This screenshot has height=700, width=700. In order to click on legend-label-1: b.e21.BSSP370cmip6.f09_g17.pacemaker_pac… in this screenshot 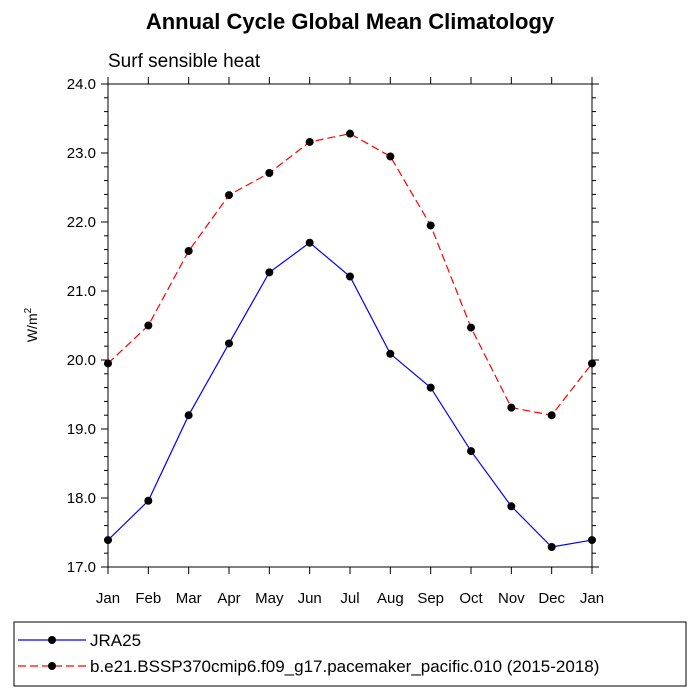, I will do `click(344, 666)`.